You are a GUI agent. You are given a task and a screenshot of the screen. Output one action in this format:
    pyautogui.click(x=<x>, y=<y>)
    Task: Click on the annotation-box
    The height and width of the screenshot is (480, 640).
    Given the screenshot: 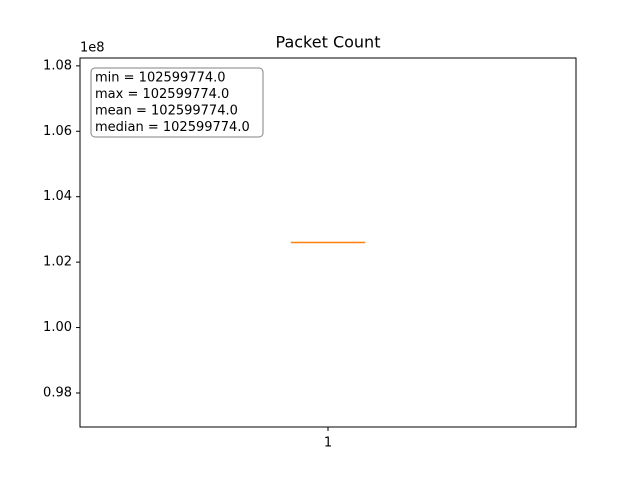 What is the action you would take?
    pyautogui.click(x=177, y=102)
    